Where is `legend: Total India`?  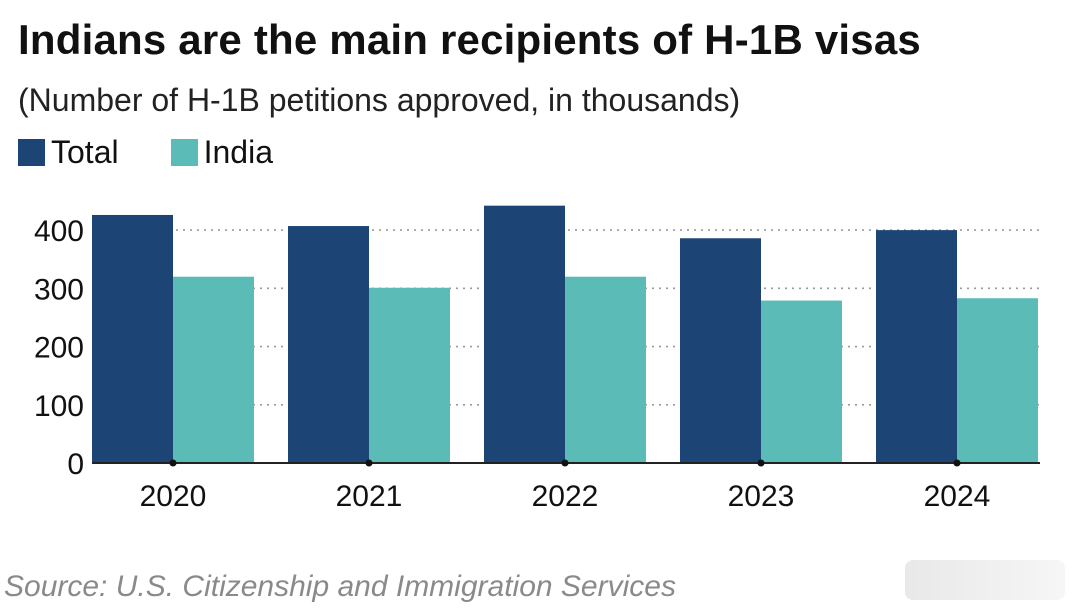
legend: Total India is located at coordinates (171, 152).